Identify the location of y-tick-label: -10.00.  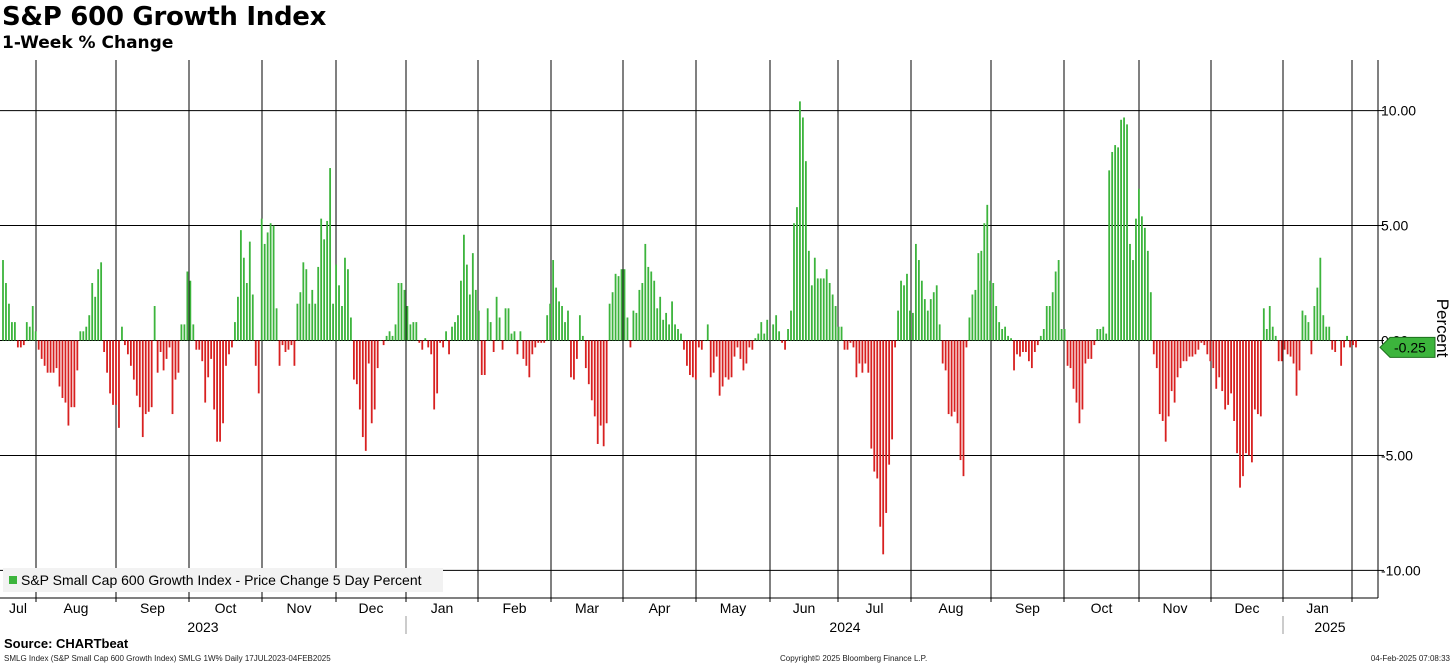
(1401, 570).